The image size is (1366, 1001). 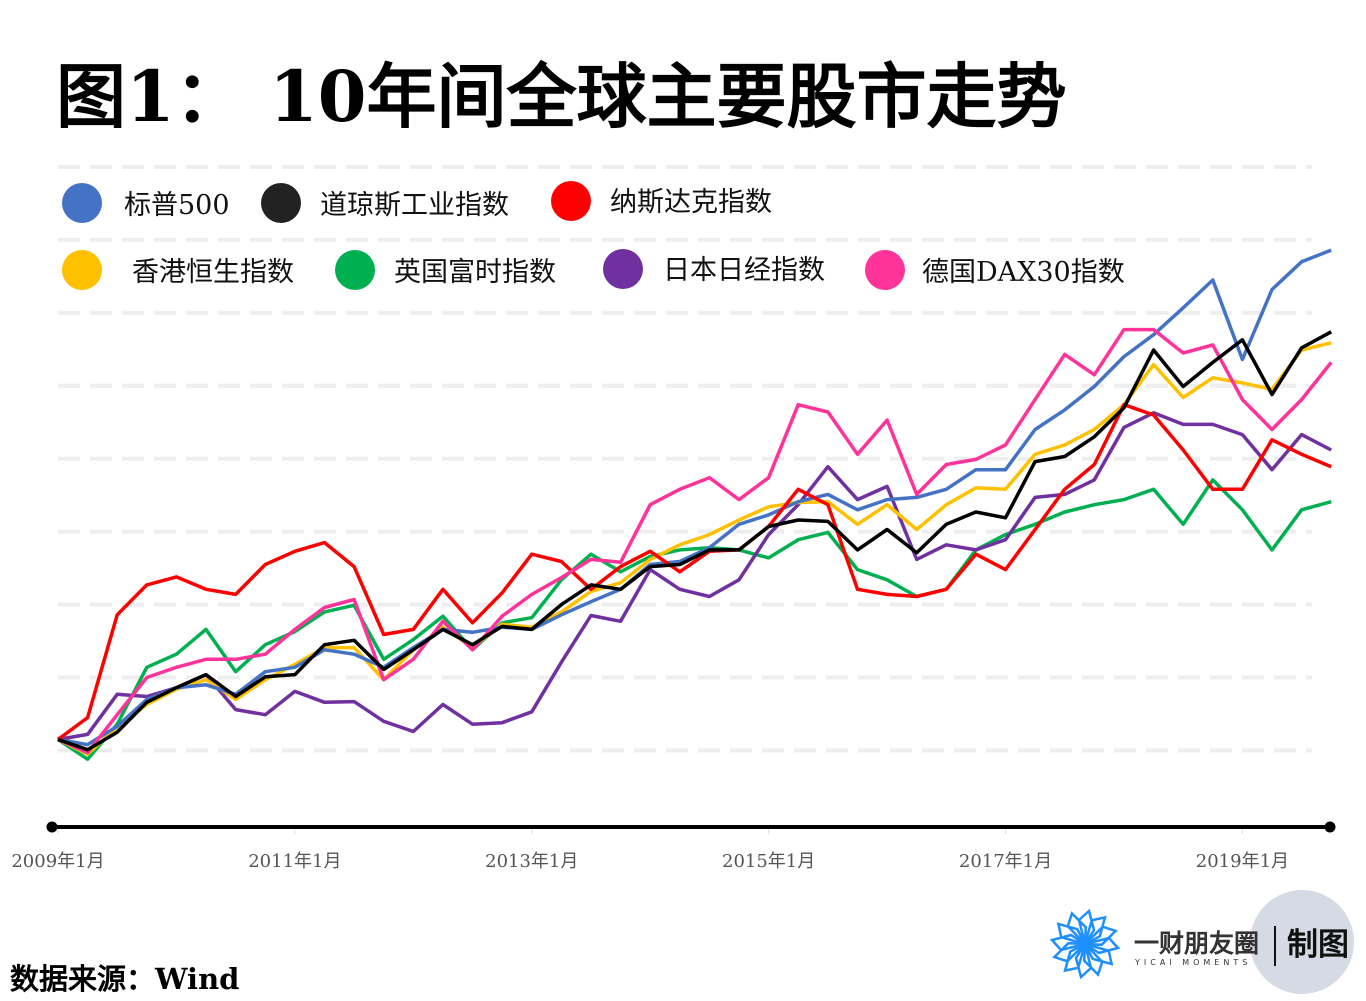 I want to click on logo-name-cn: 一财朋友圈, so click(x=1196, y=943).